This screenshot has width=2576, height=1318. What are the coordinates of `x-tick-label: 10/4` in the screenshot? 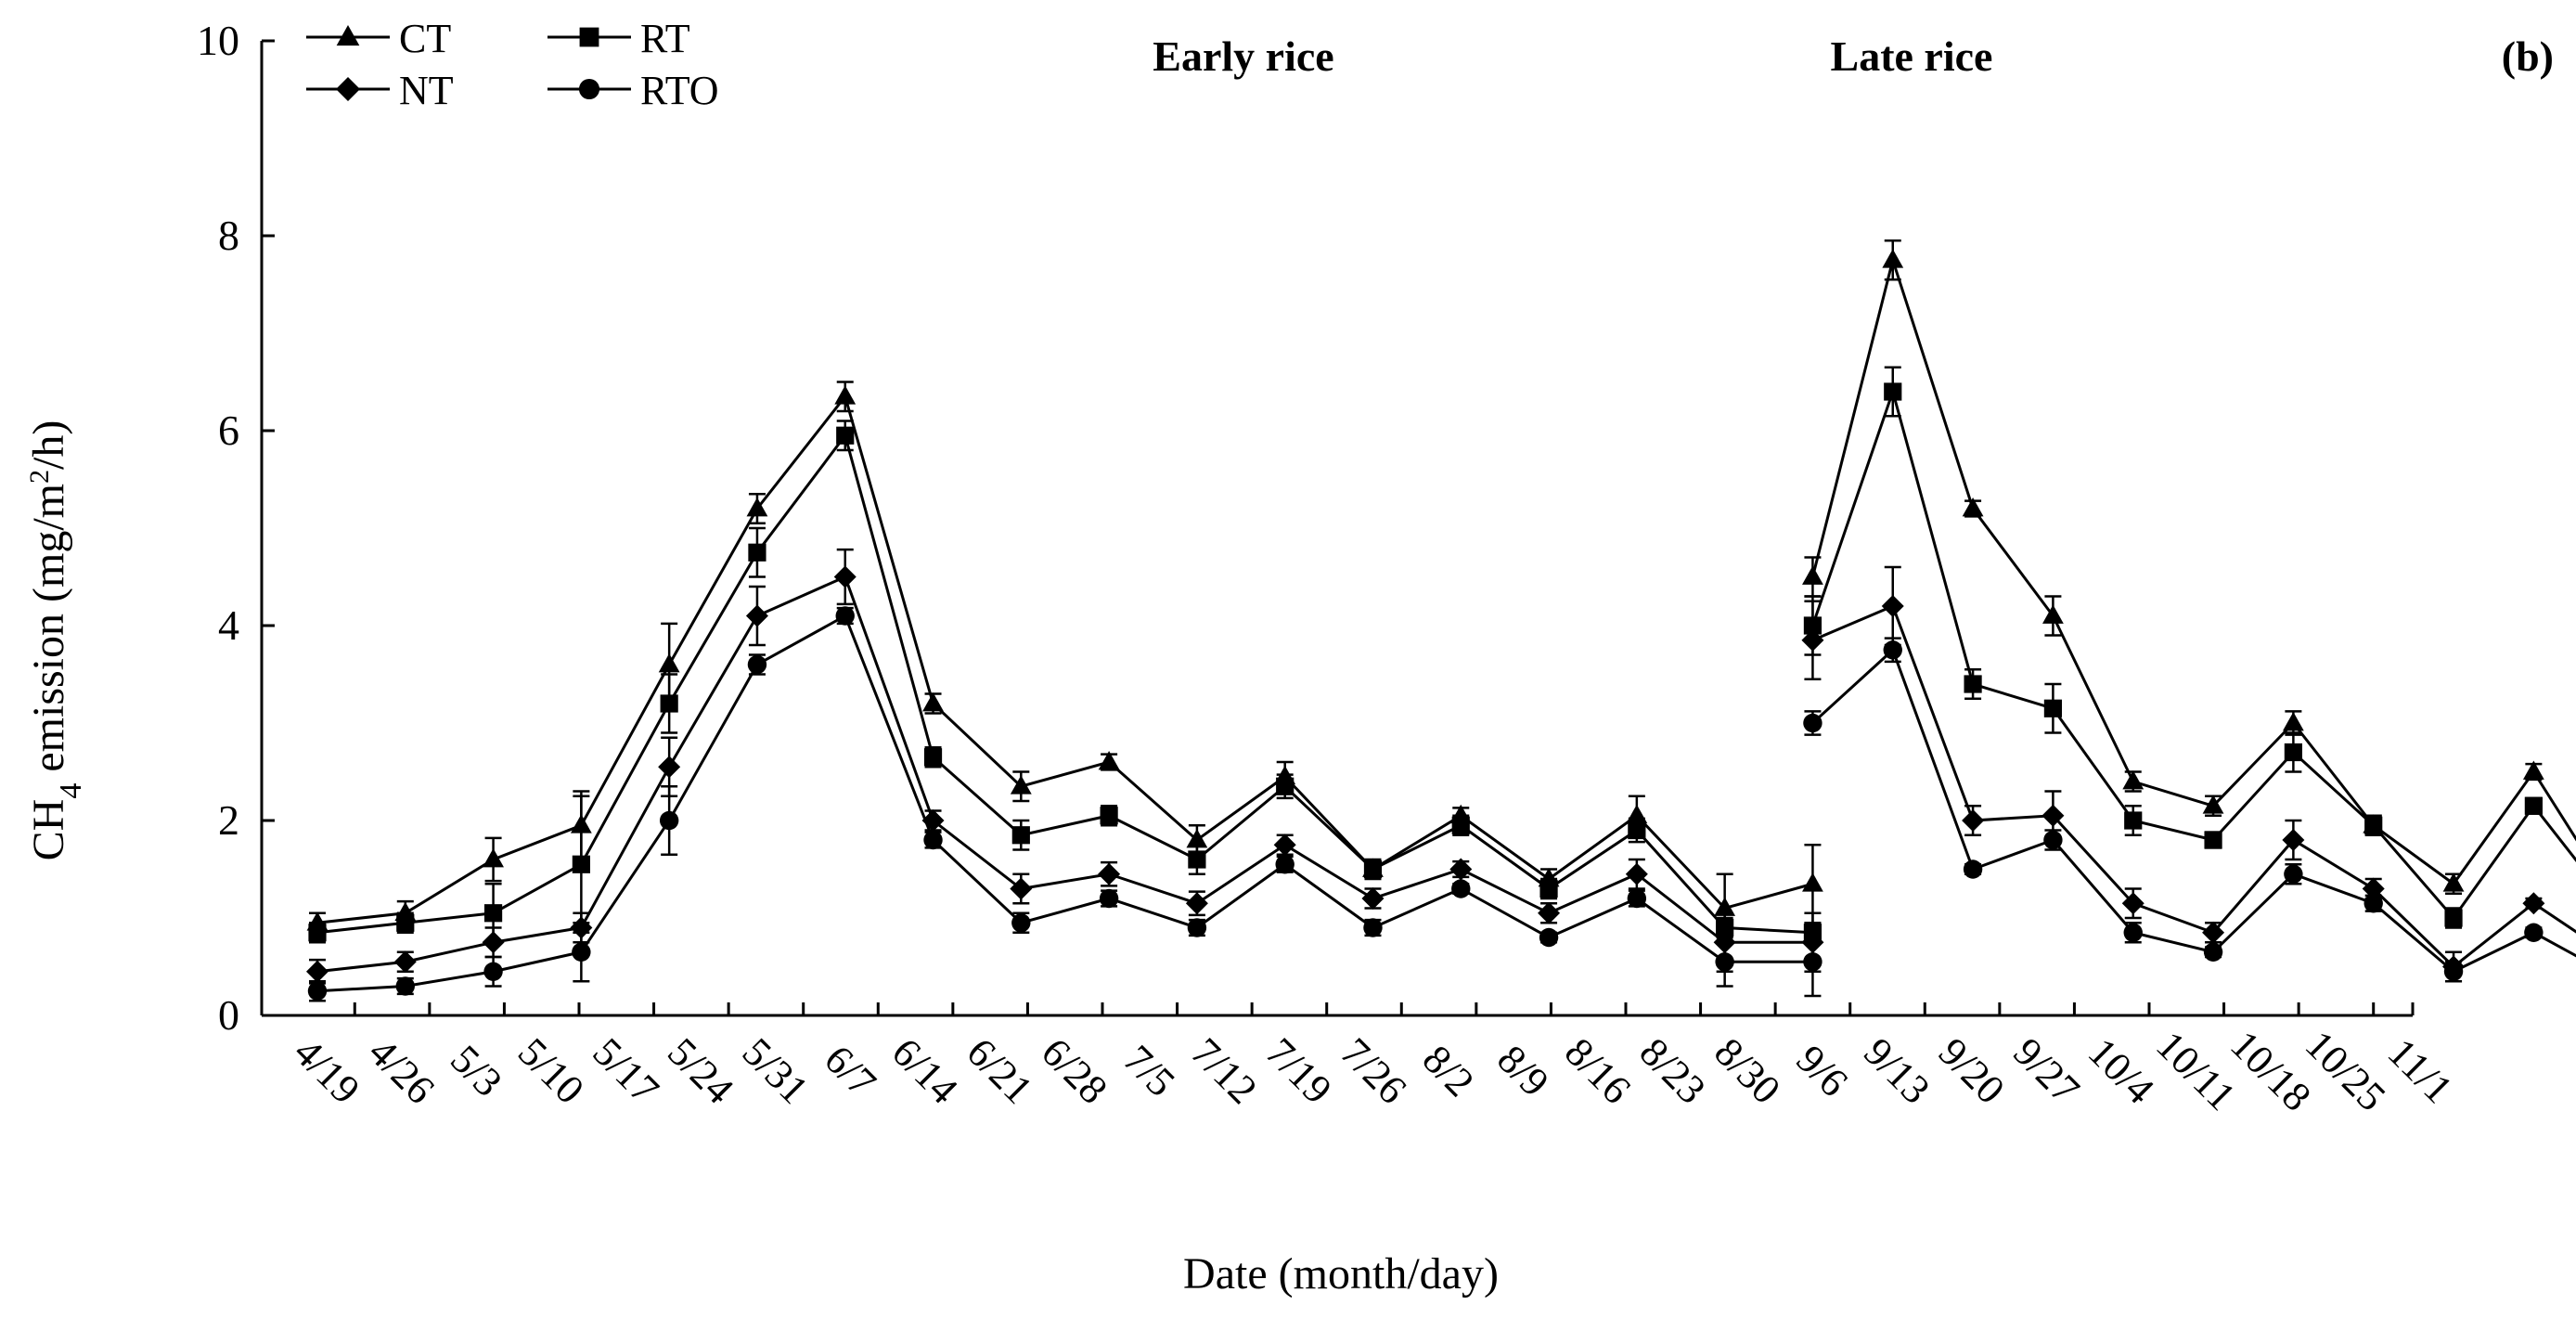 It's located at (2121, 1071).